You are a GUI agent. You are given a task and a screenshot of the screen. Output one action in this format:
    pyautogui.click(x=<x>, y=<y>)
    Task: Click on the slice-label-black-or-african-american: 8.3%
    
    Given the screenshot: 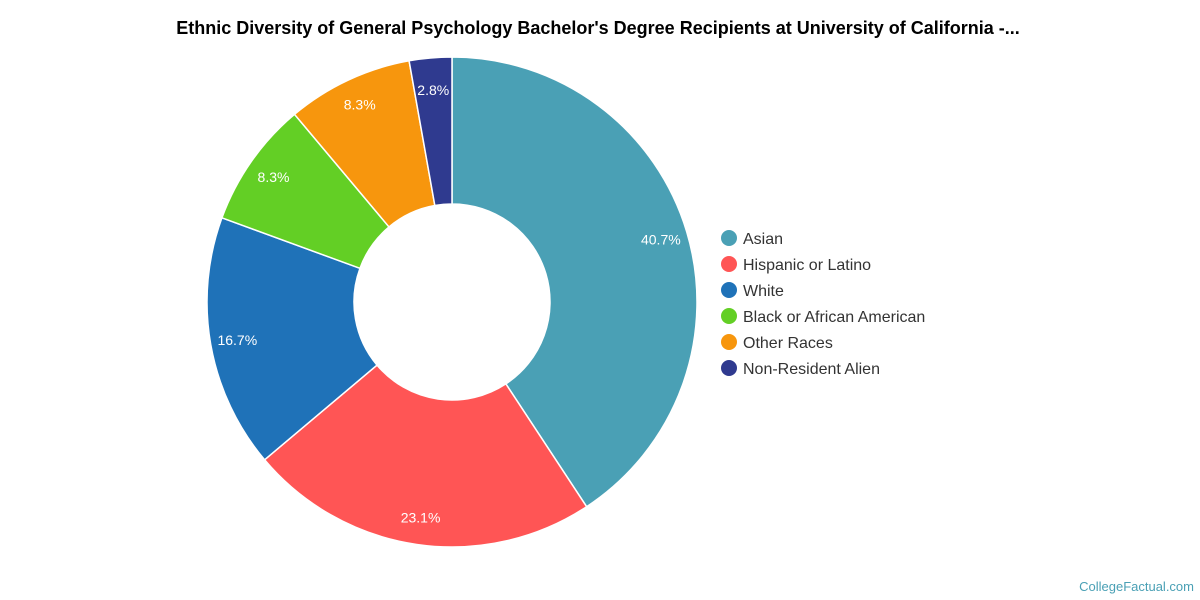 What is the action you would take?
    pyautogui.click(x=274, y=177)
    